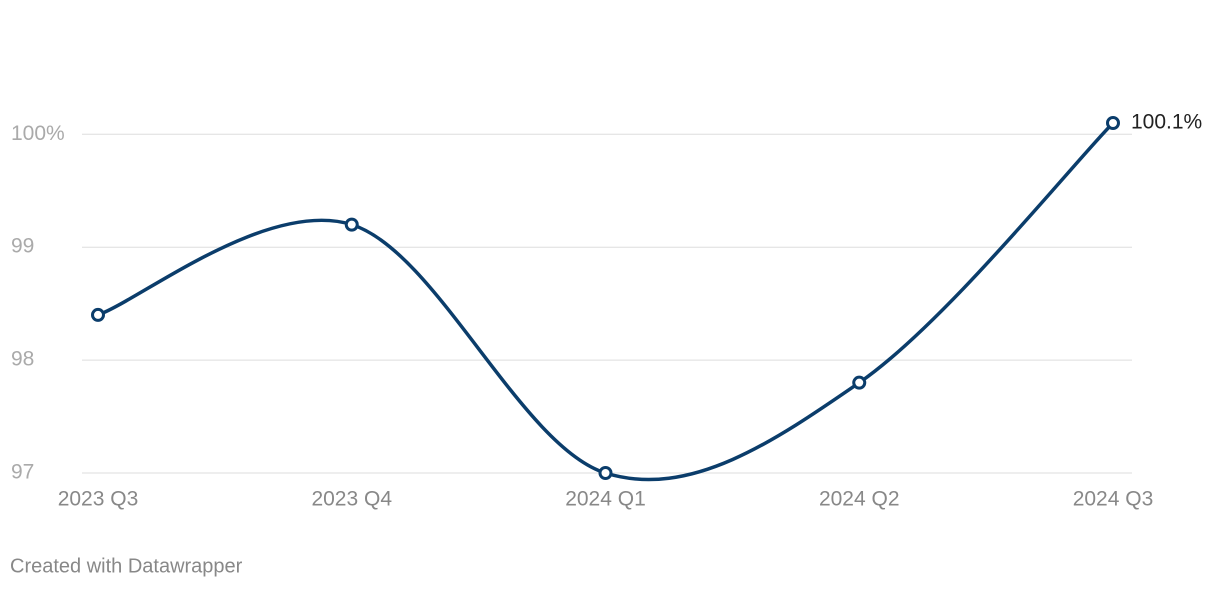 The image size is (1220, 590). I want to click on y-tick-label: 100%, so click(38, 133).